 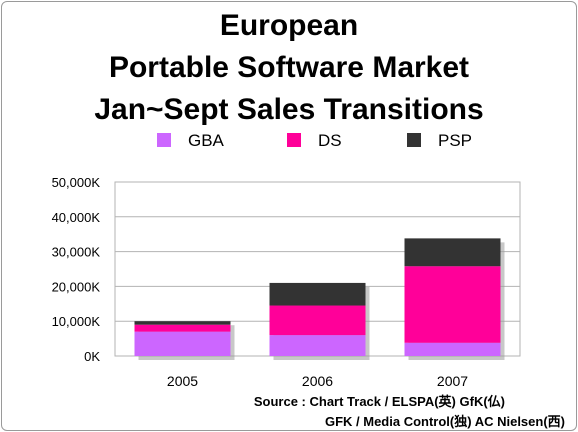 I want to click on source-line-1: Source : Chart Track / ELSPA(英) GfK(仏), so click(x=379, y=401).